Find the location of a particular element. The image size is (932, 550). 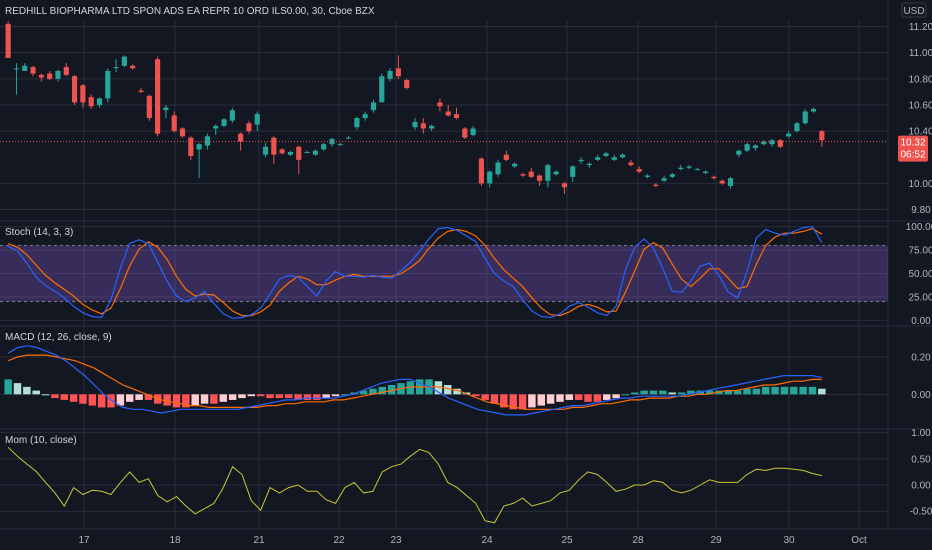

stoch-d-line is located at coordinates (415, 272).